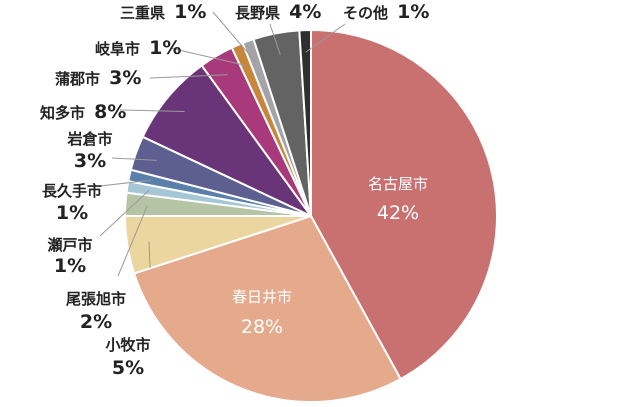  Describe the element at coordinates (69, 245) in the screenshot. I see `slice-label-seto: 瀬戸市` at that location.